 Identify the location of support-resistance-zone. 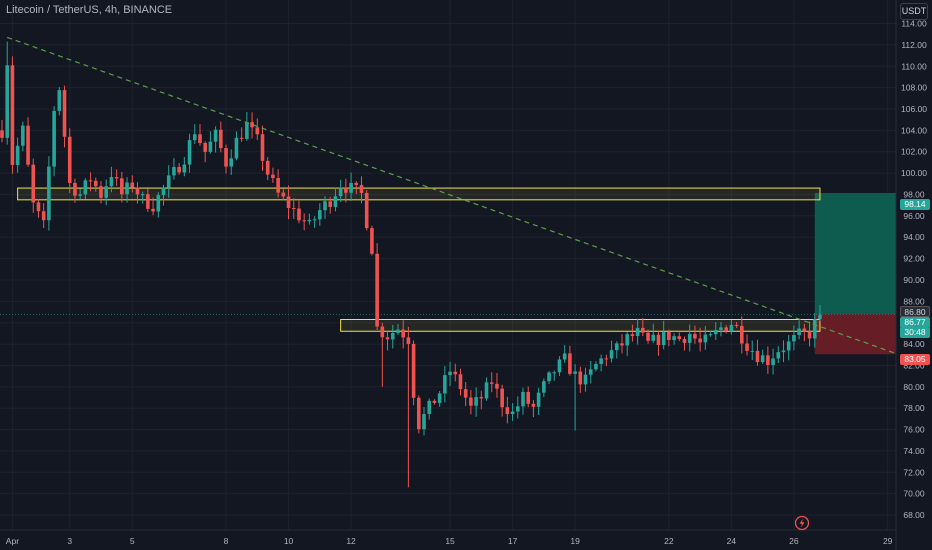
(580, 325).